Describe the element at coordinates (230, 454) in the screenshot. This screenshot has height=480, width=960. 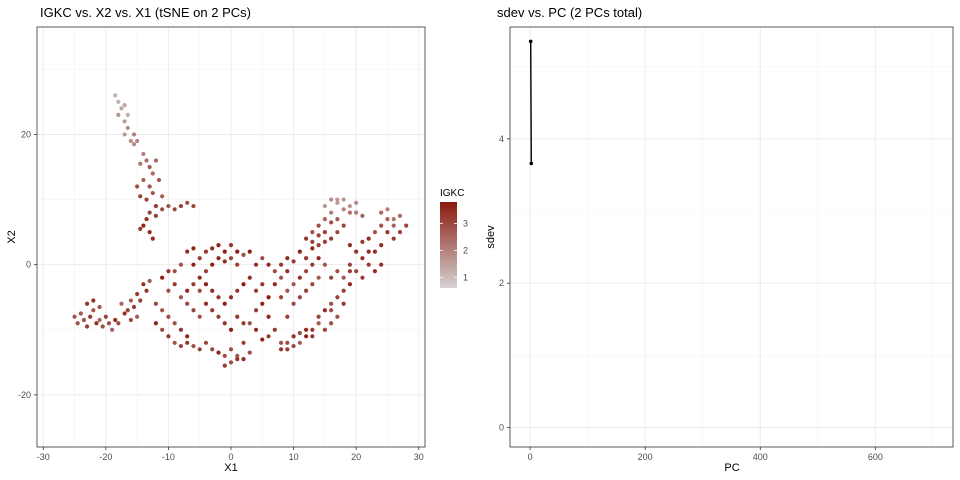
I see `scatter-x-ticks: -30 -20 -10 0 10 20 30` at that location.